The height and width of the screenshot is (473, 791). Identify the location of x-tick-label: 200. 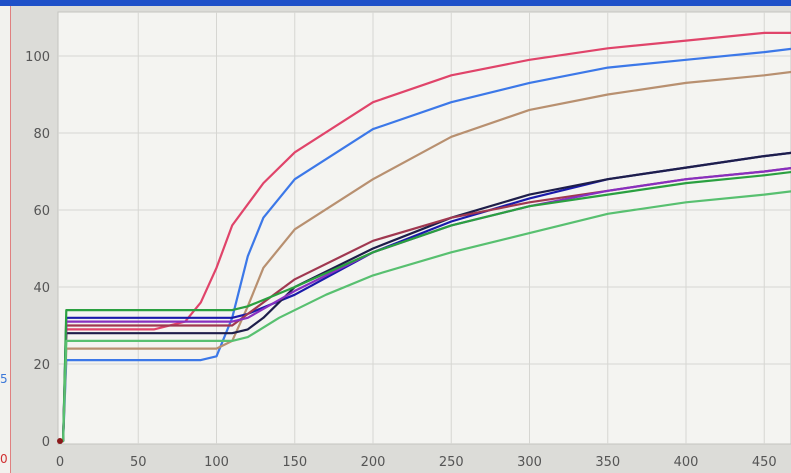
(373, 462).